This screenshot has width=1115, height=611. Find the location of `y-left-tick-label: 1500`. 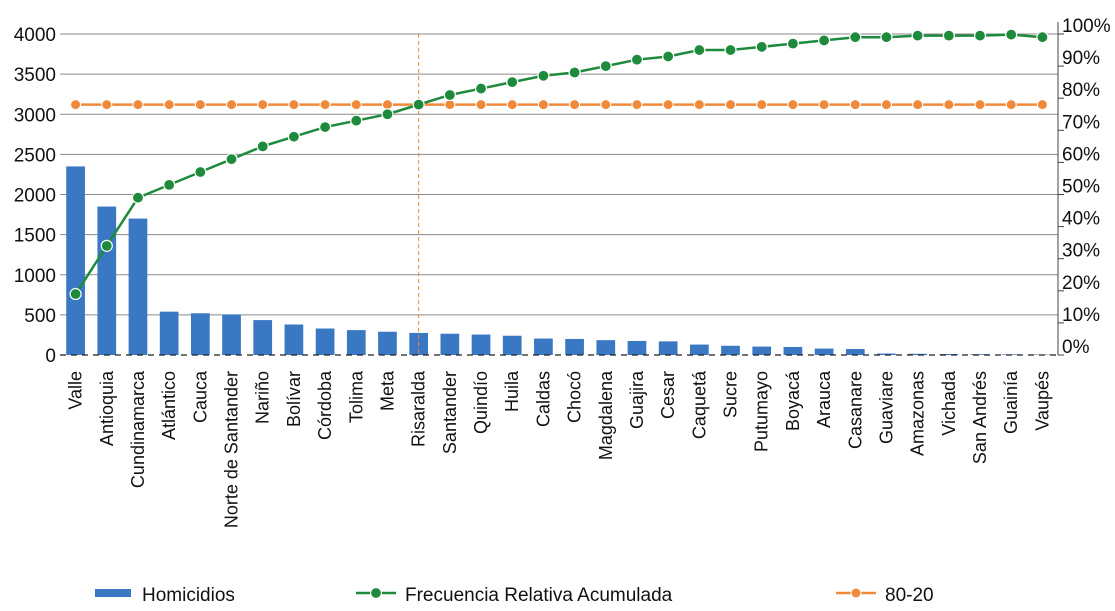

y-left-tick-label: 1500 is located at coordinates (35, 236).